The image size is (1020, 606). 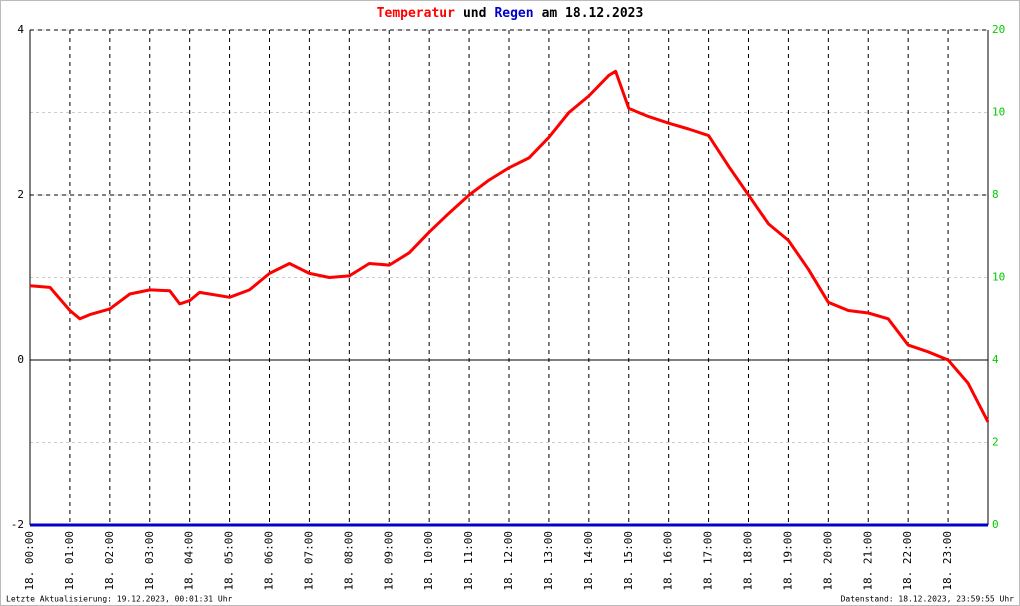 What do you see at coordinates (998, 29) in the screenshot?
I see `y2-tick-label: 20` at bounding box center [998, 29].